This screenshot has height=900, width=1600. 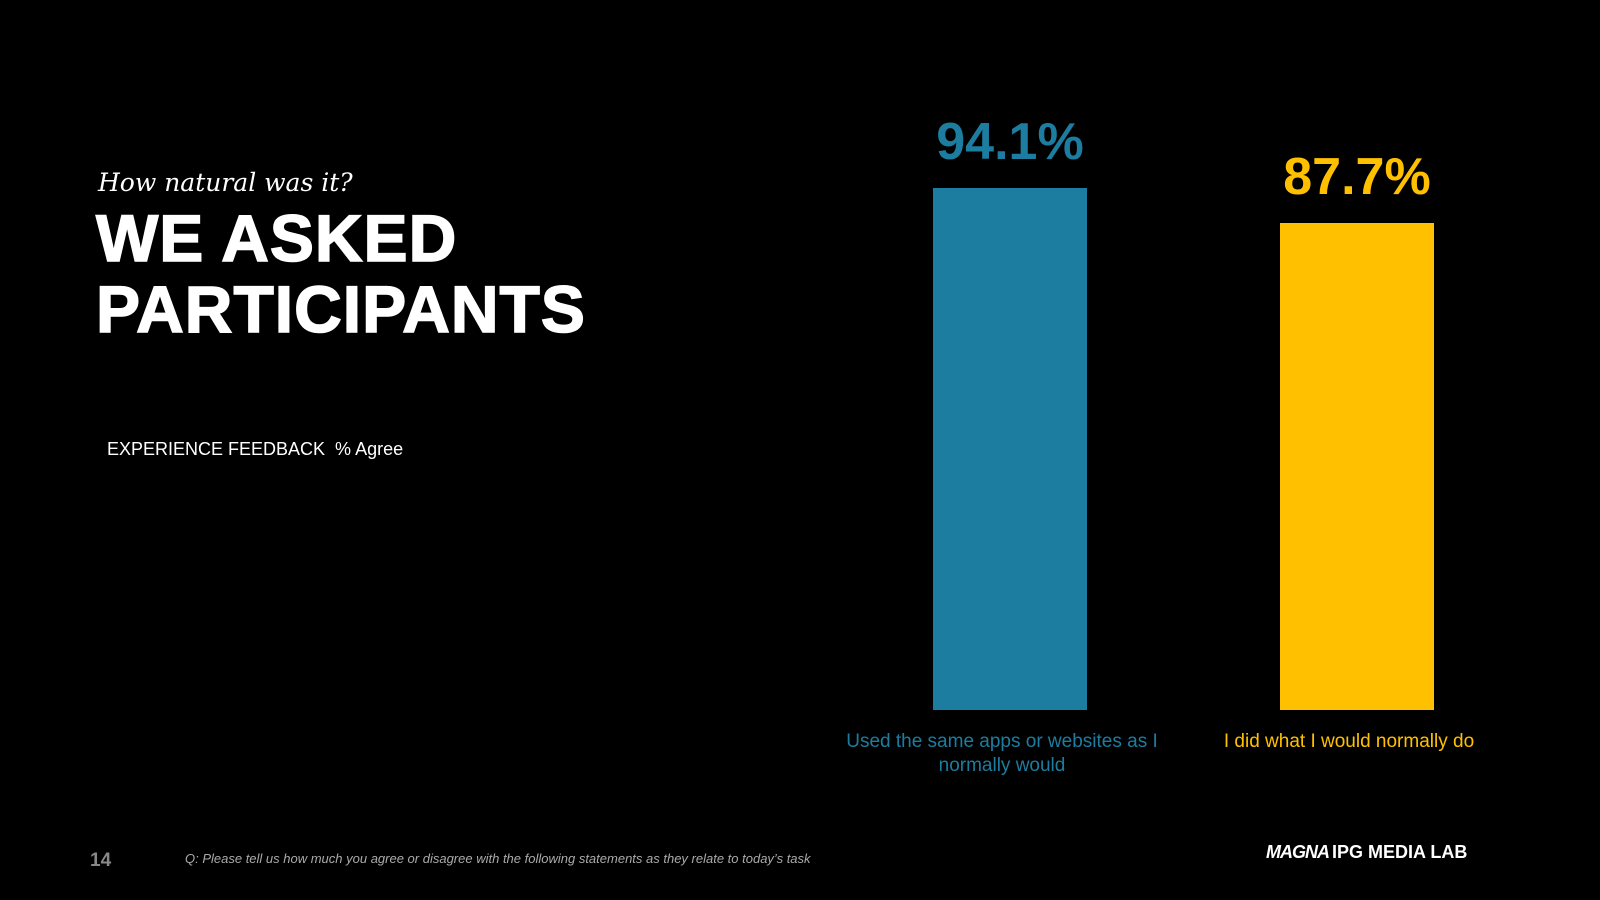 I want to click on chart-title: EXPERIENCE FEEDBACK % Agree, so click(x=255, y=449).